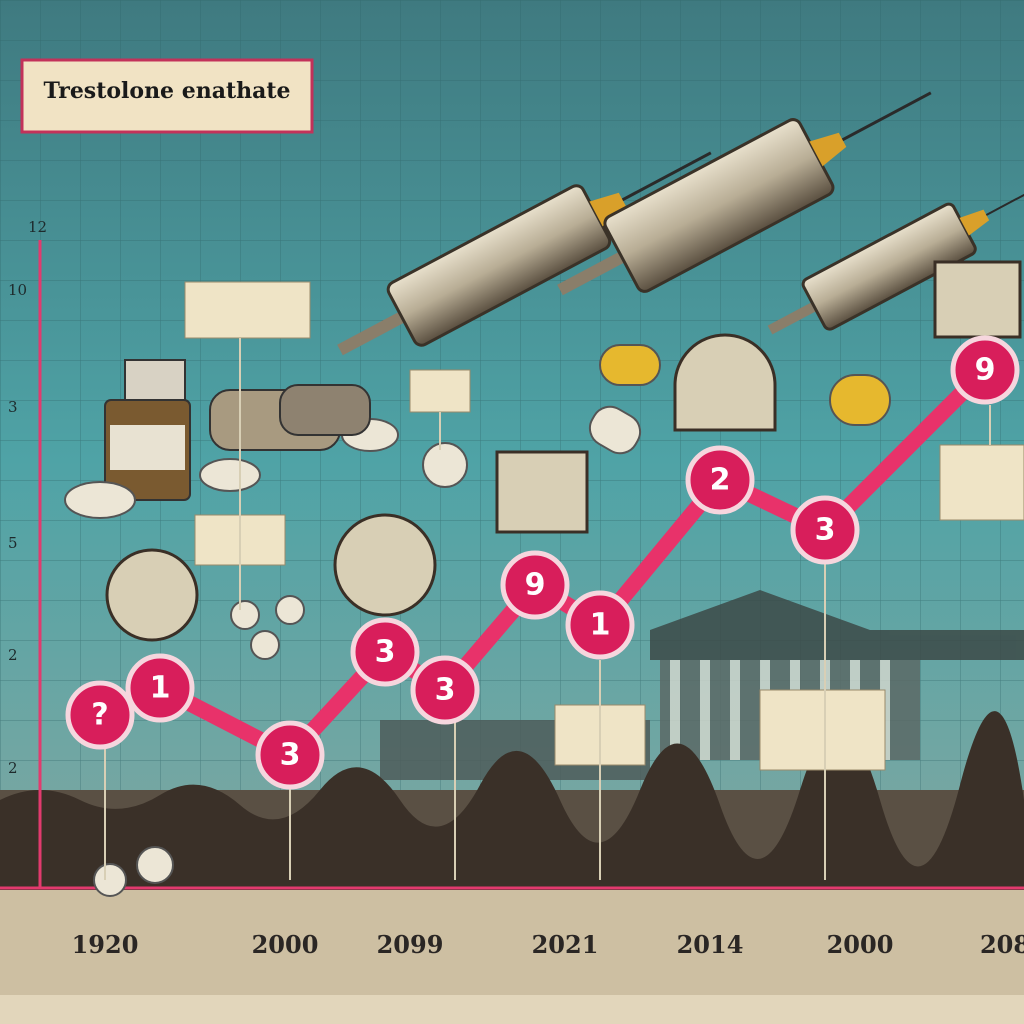 This screenshot has height=1024, width=1024. I want to click on x-label: 2014, so click(710, 944).